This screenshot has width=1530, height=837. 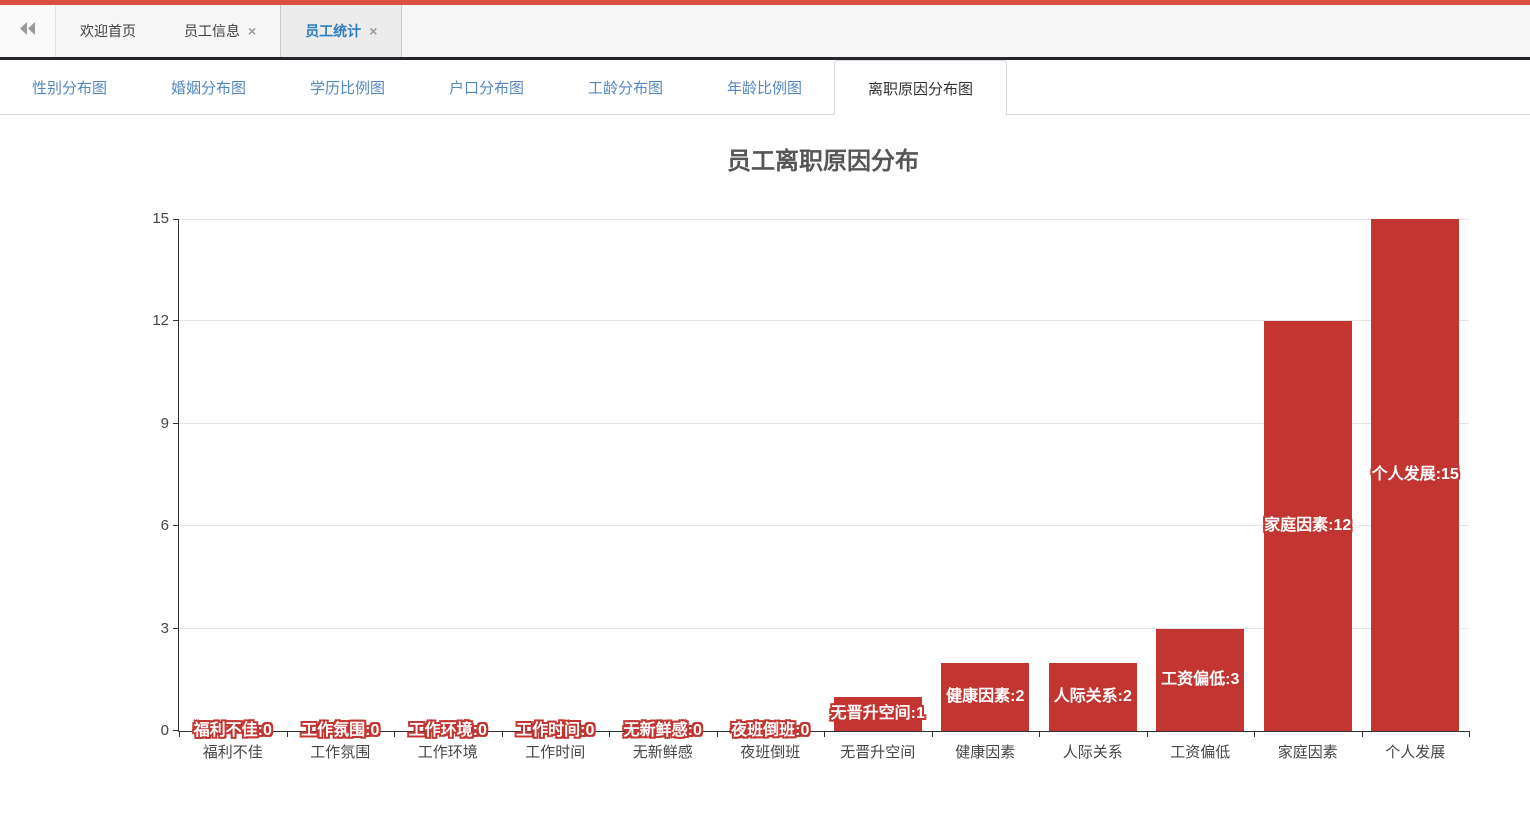 What do you see at coordinates (662, 752) in the screenshot?
I see `x-axis-category-label: 无新鲜感` at bounding box center [662, 752].